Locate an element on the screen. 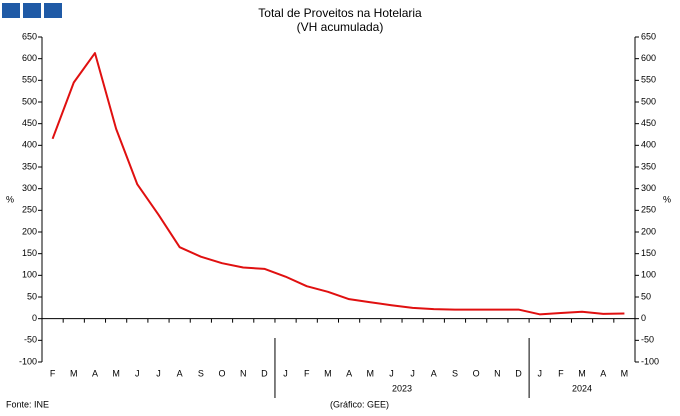 Image resolution: width=680 pixels, height=416 pixels. y2-tick-label: -100 is located at coordinates (650, 361).